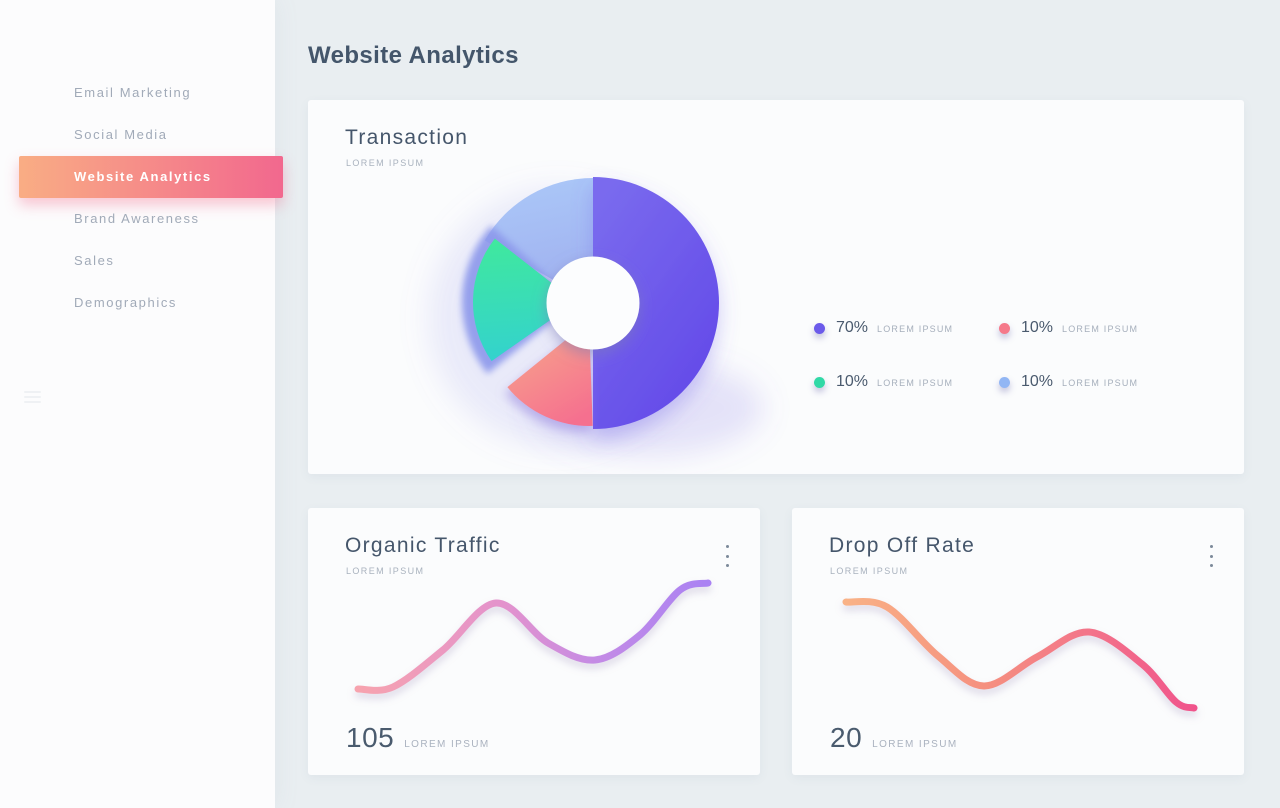  Describe the element at coordinates (1004, 328) in the screenshot. I see `legend-dot-red` at that location.